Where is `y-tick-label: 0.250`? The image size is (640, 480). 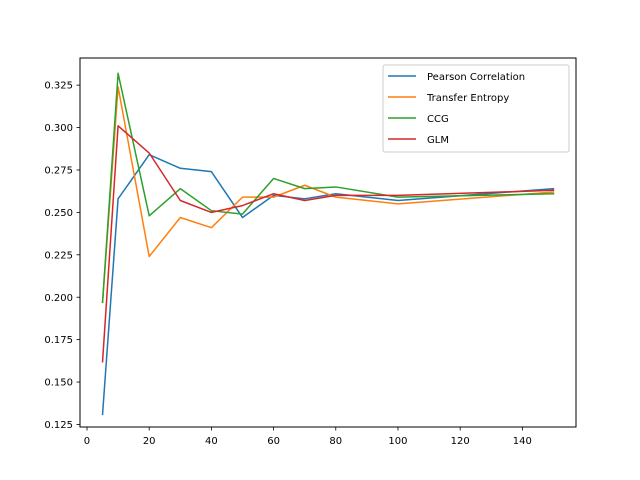
y-tick-label: 0.250 is located at coordinates (58, 213).